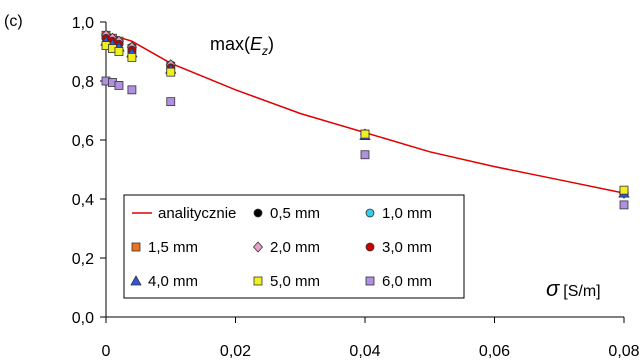  I want to click on x-tick-label: 0,08, so click(623, 351).